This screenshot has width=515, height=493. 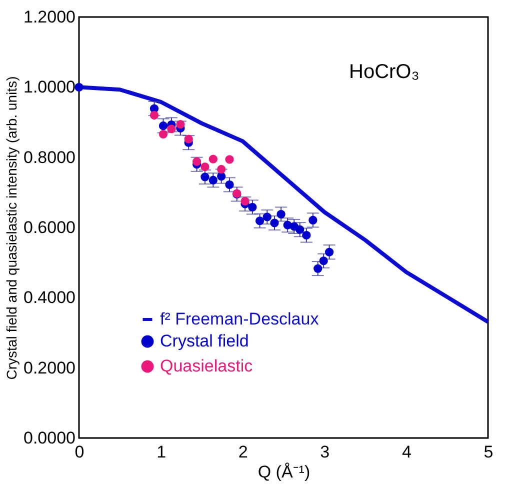 What do you see at coordinates (240, 319) in the screenshot?
I see `legend-label: f² Freeman-Desclaux` at bounding box center [240, 319].